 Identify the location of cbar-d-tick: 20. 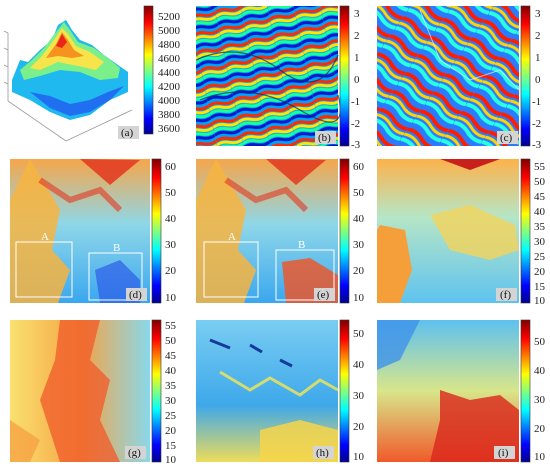
(171, 271).